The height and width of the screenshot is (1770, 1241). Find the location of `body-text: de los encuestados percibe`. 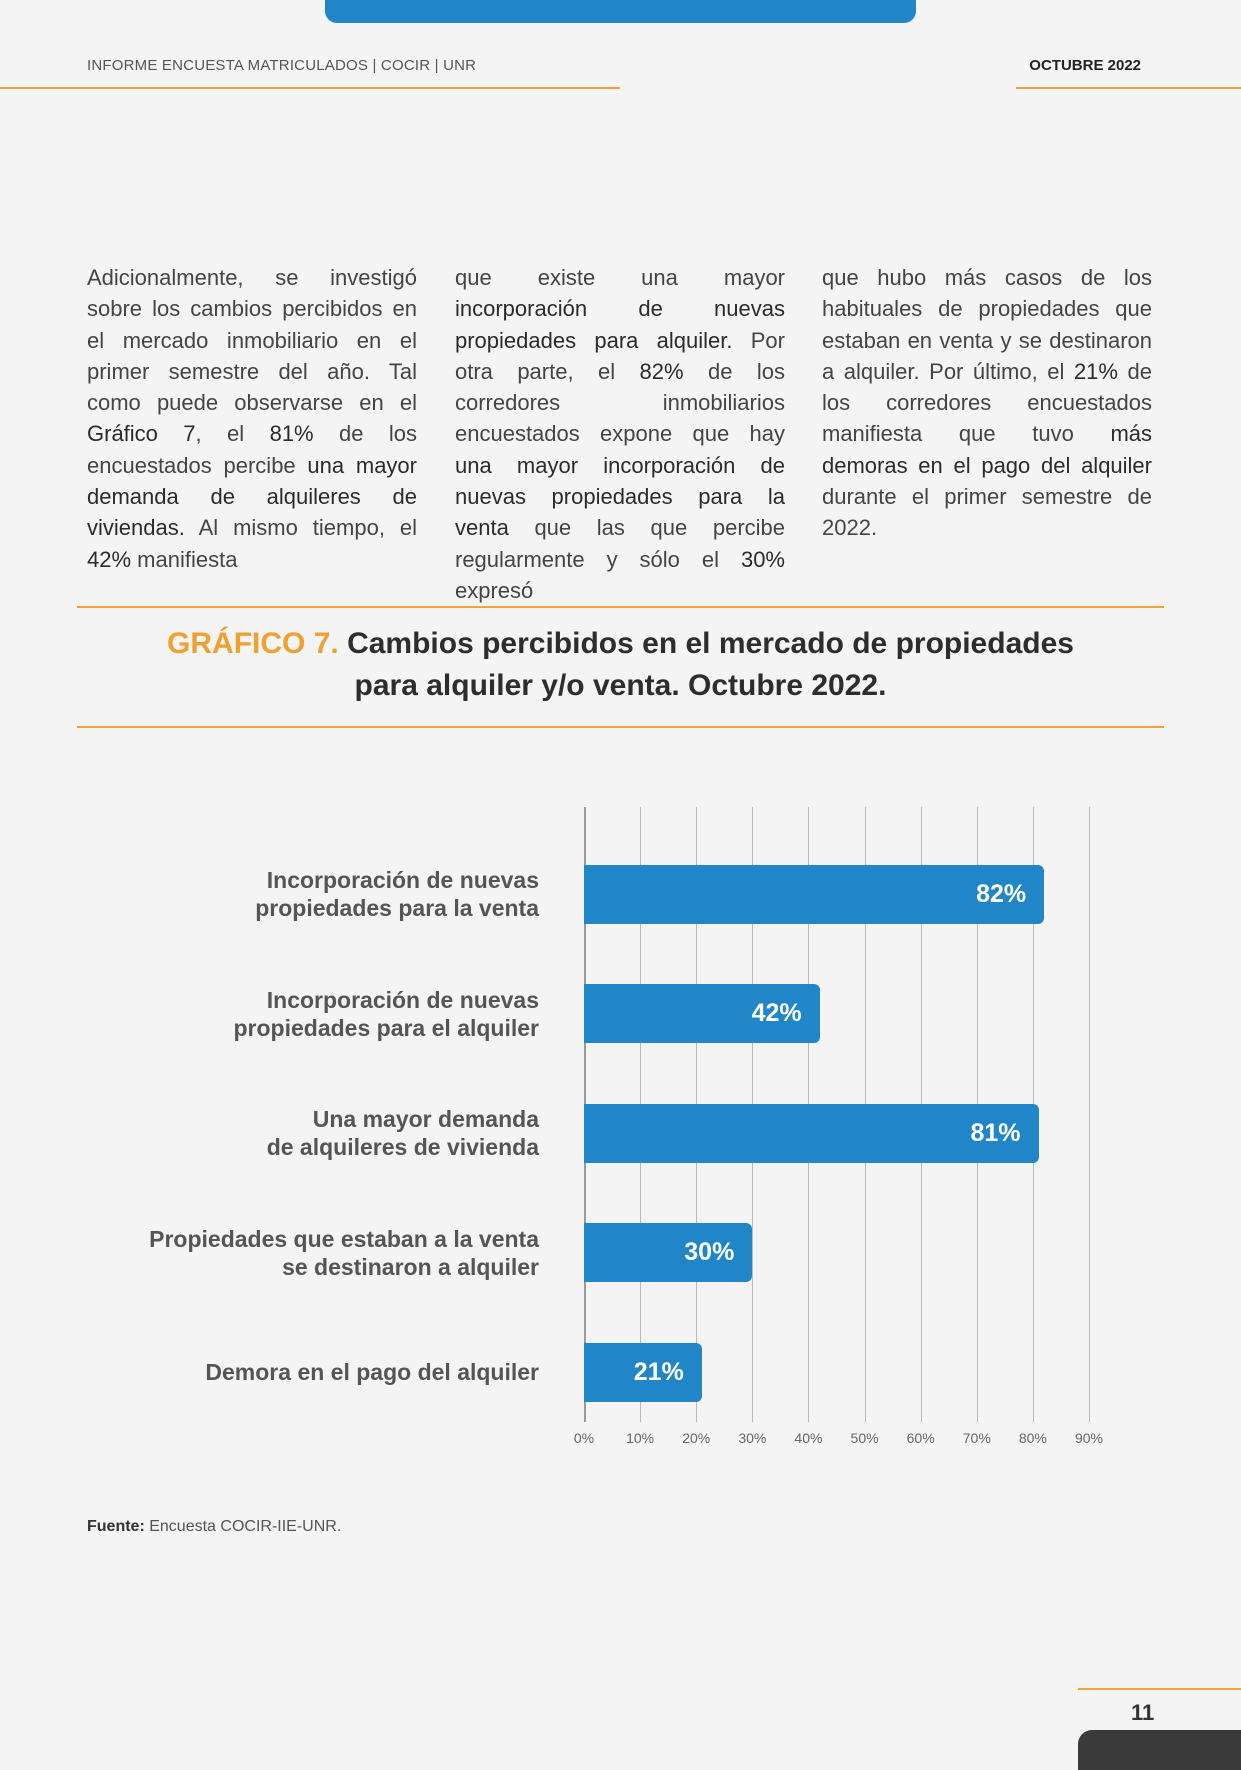

body-text: de los encuestados percibe is located at coordinates (252, 449).